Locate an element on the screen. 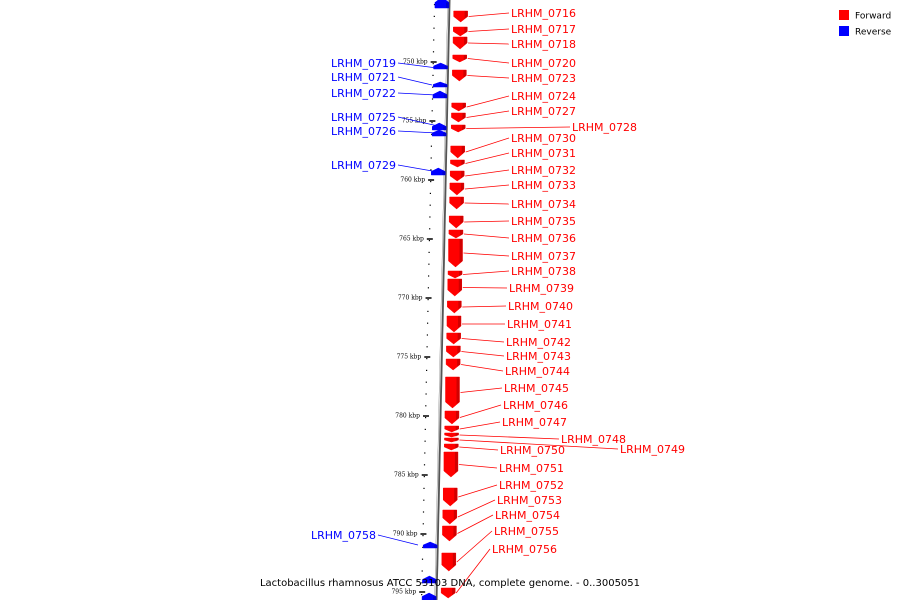 The width and height of the screenshot is (900, 600). scale-tick-label: 795 kbp is located at coordinates (403, 592).